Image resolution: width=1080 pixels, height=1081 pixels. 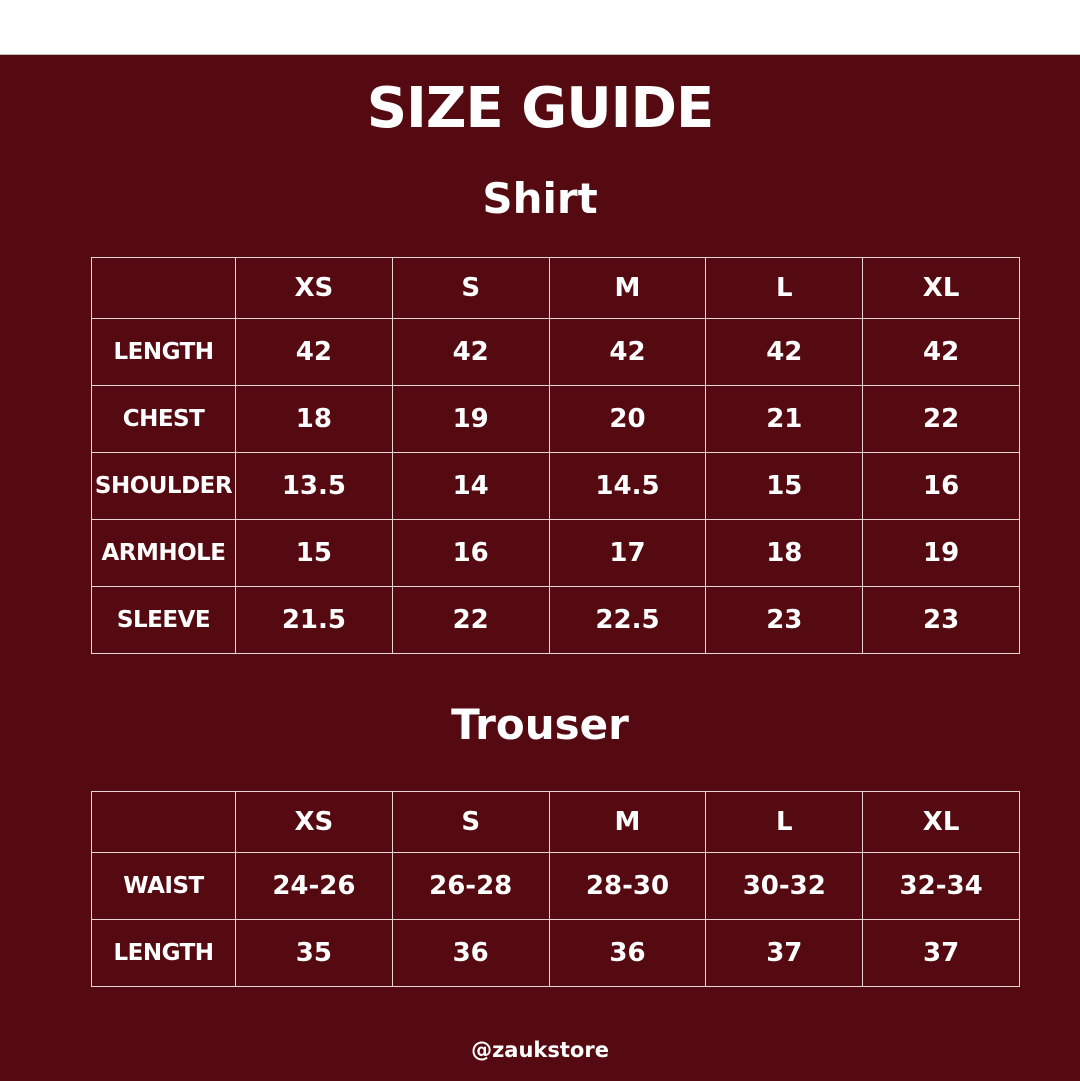 What do you see at coordinates (627, 486) in the screenshot?
I see `measurement-cell: 14.5` at bounding box center [627, 486].